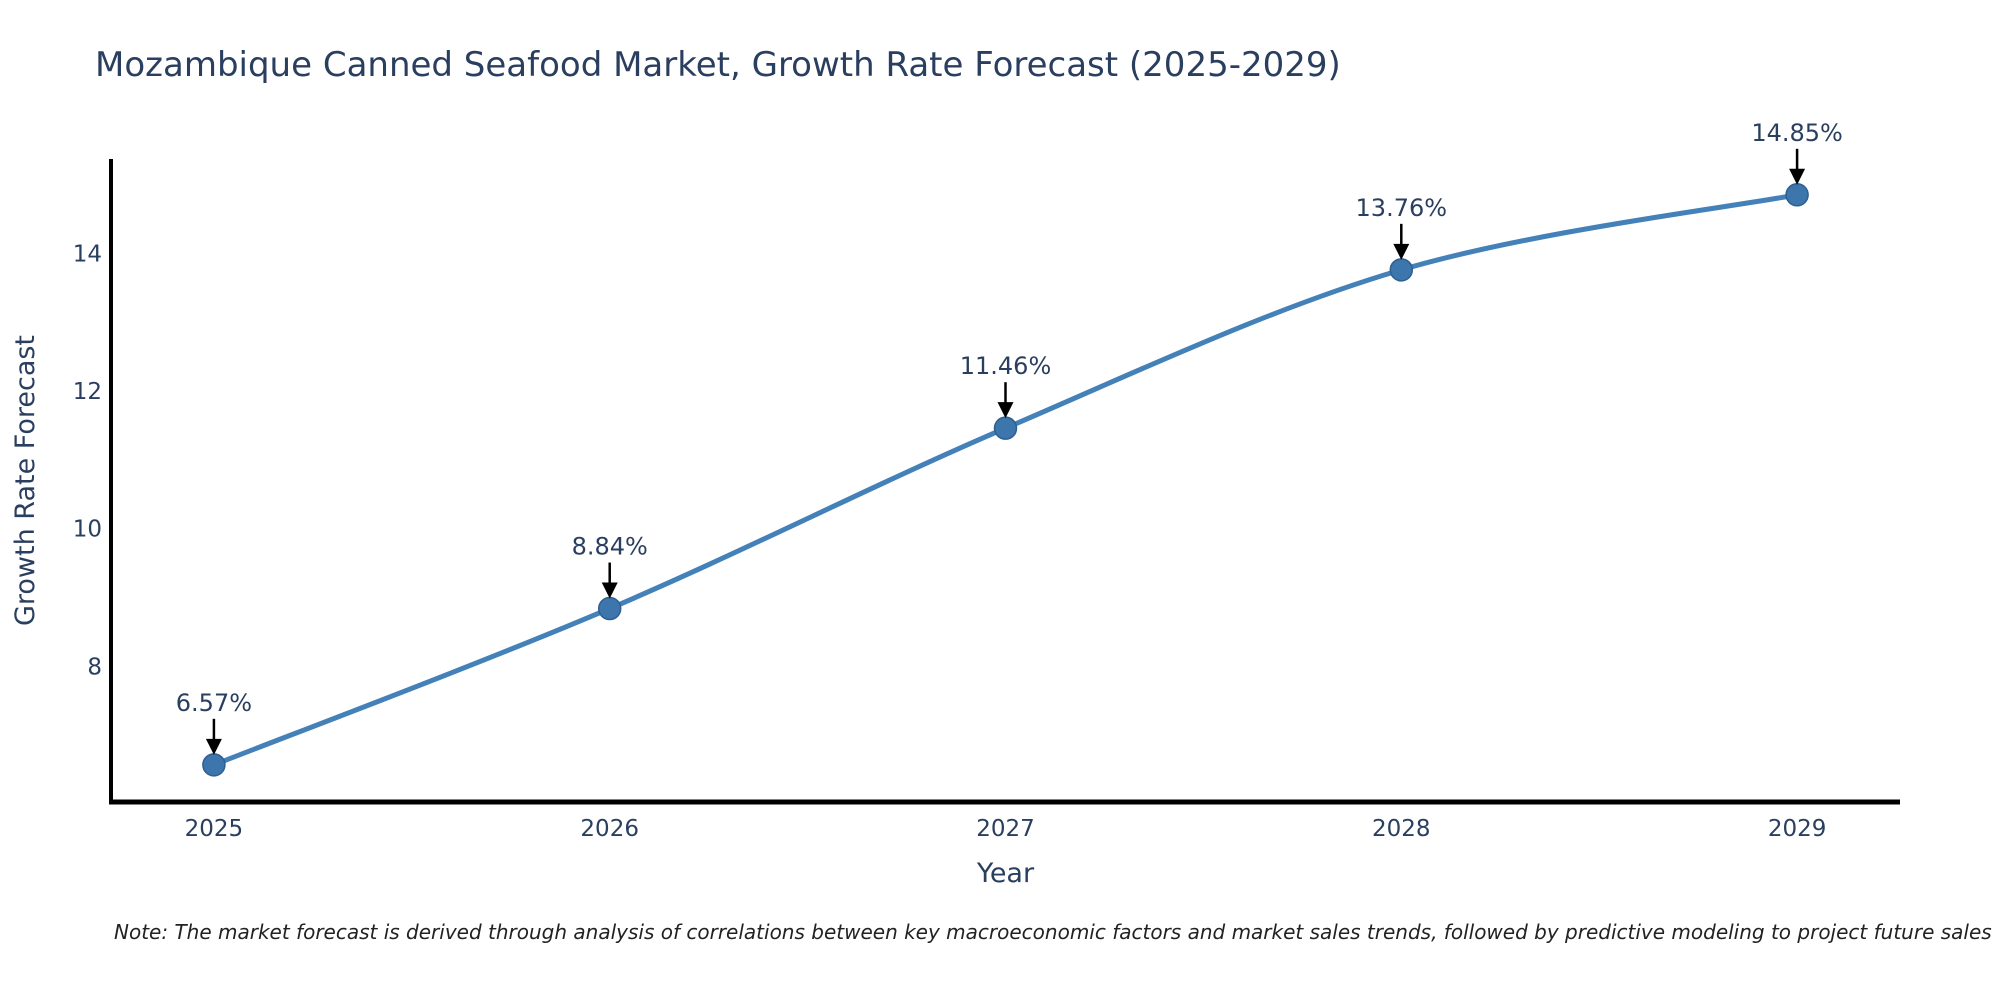  Describe the element at coordinates (87, 254) in the screenshot. I see `y-tick-label: 14` at that location.